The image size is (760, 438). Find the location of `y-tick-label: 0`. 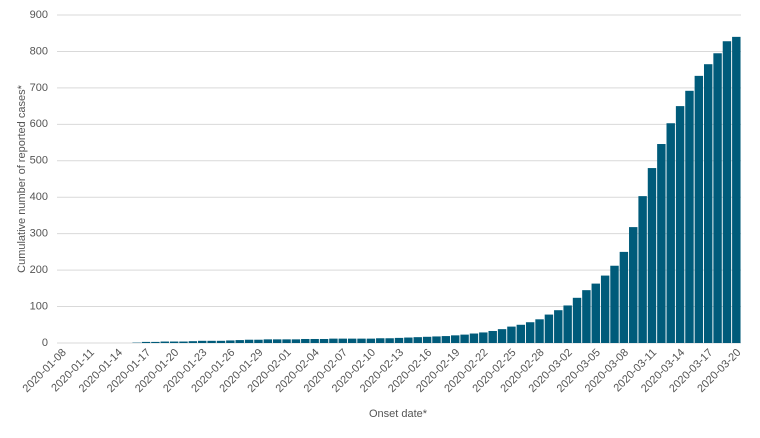

y-tick-label: 0 is located at coordinates (45, 343).